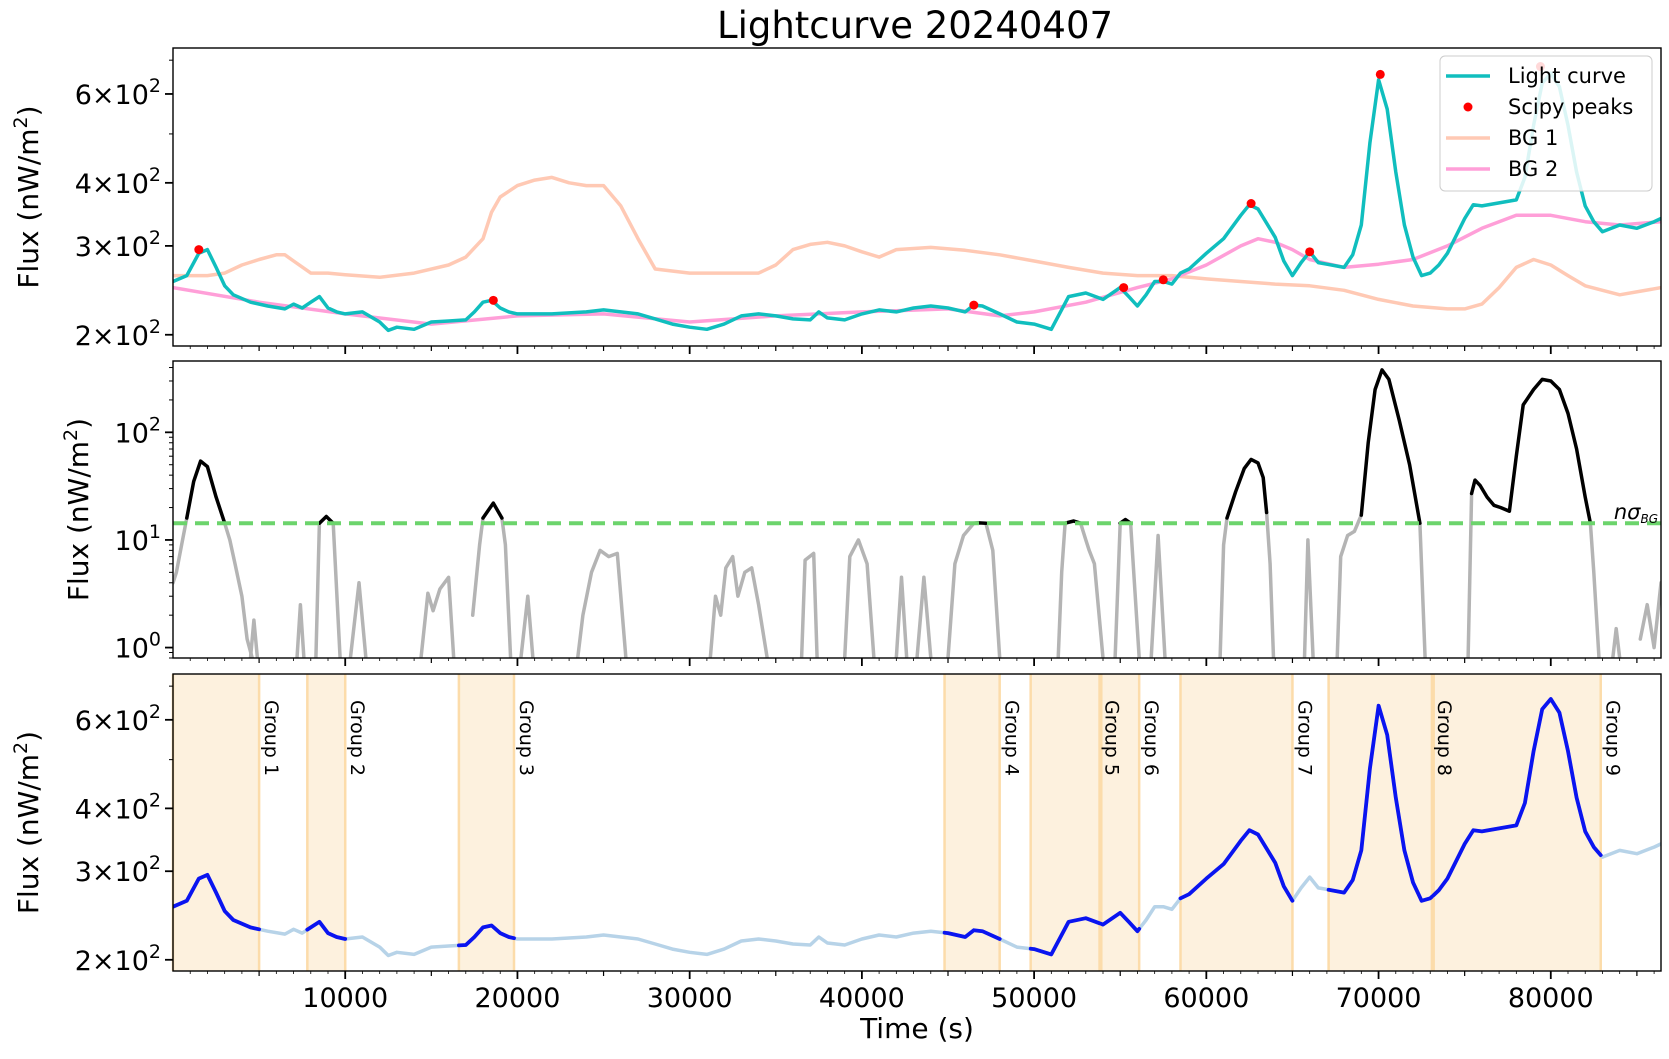  I want to click on x-tick-label: 70000, so click(1379, 998).